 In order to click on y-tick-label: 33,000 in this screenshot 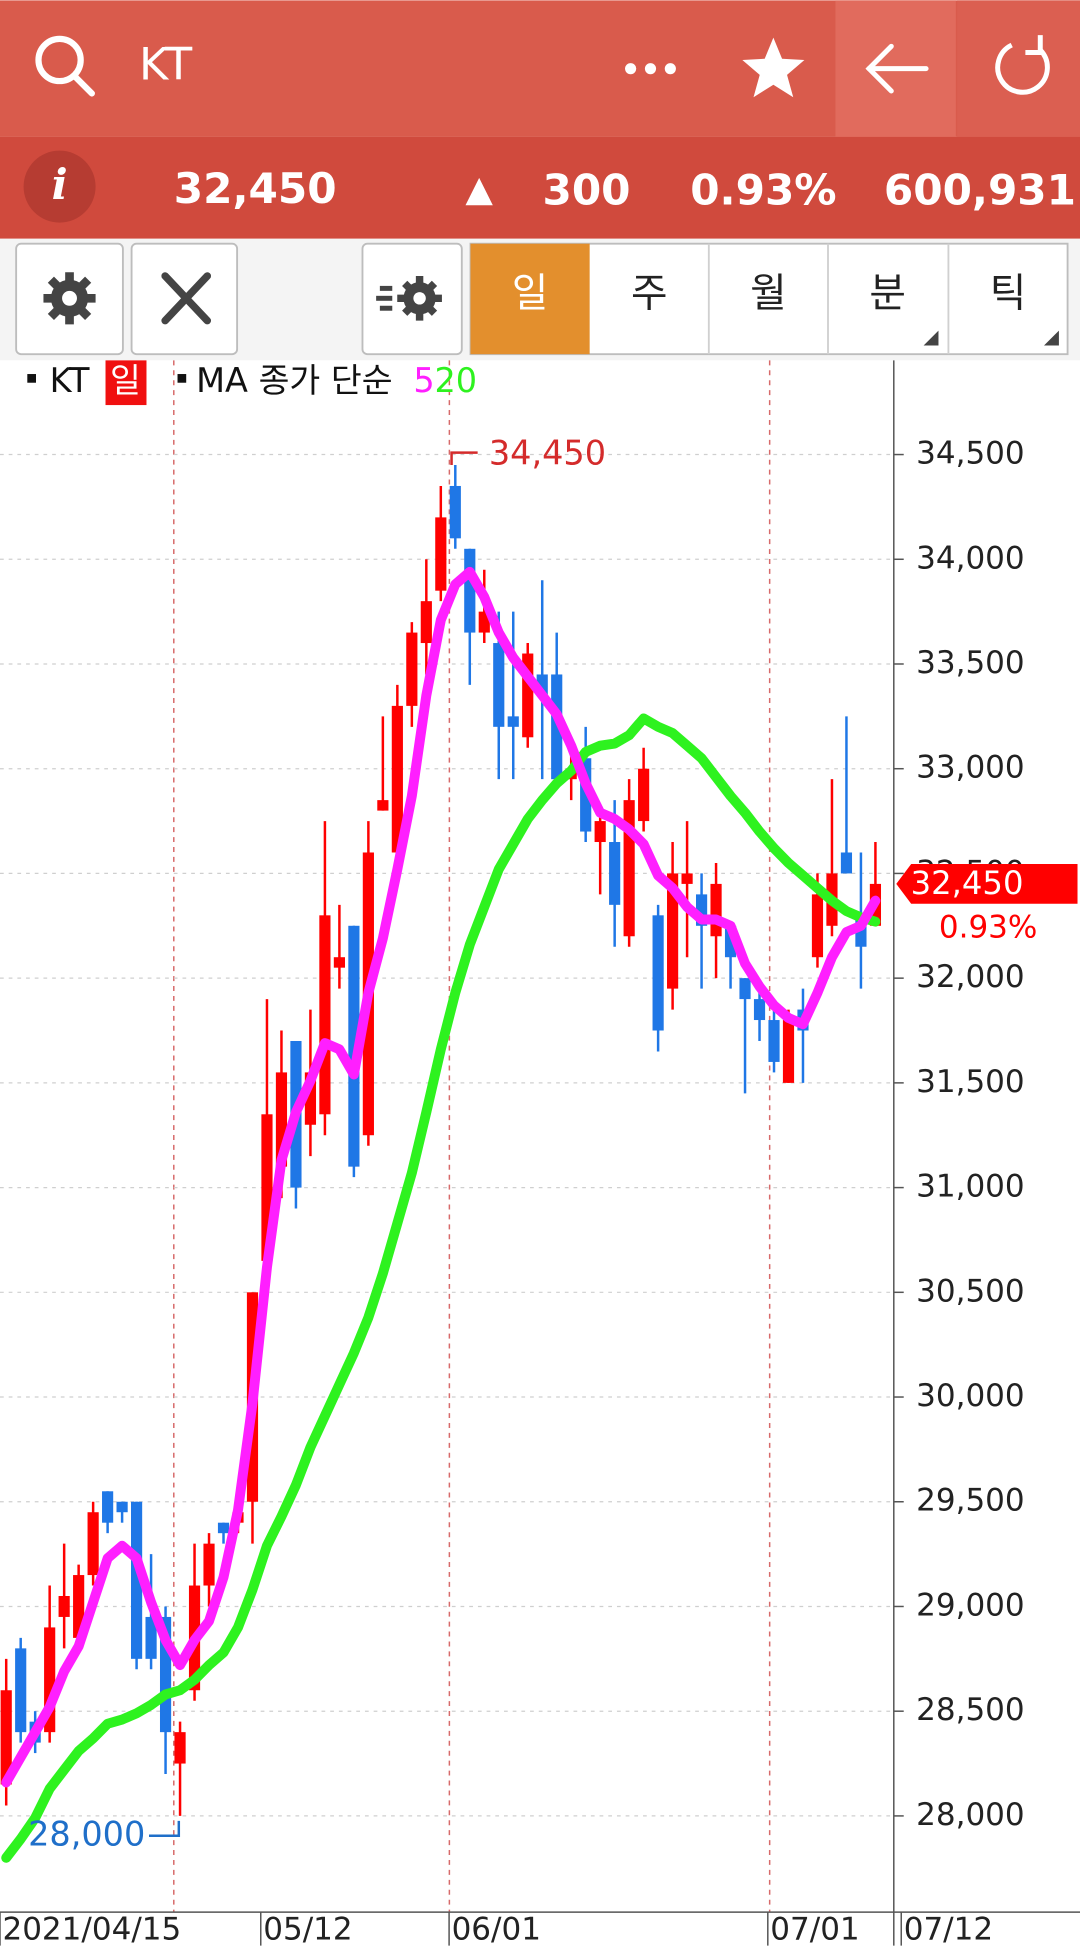, I will do `click(970, 768)`.